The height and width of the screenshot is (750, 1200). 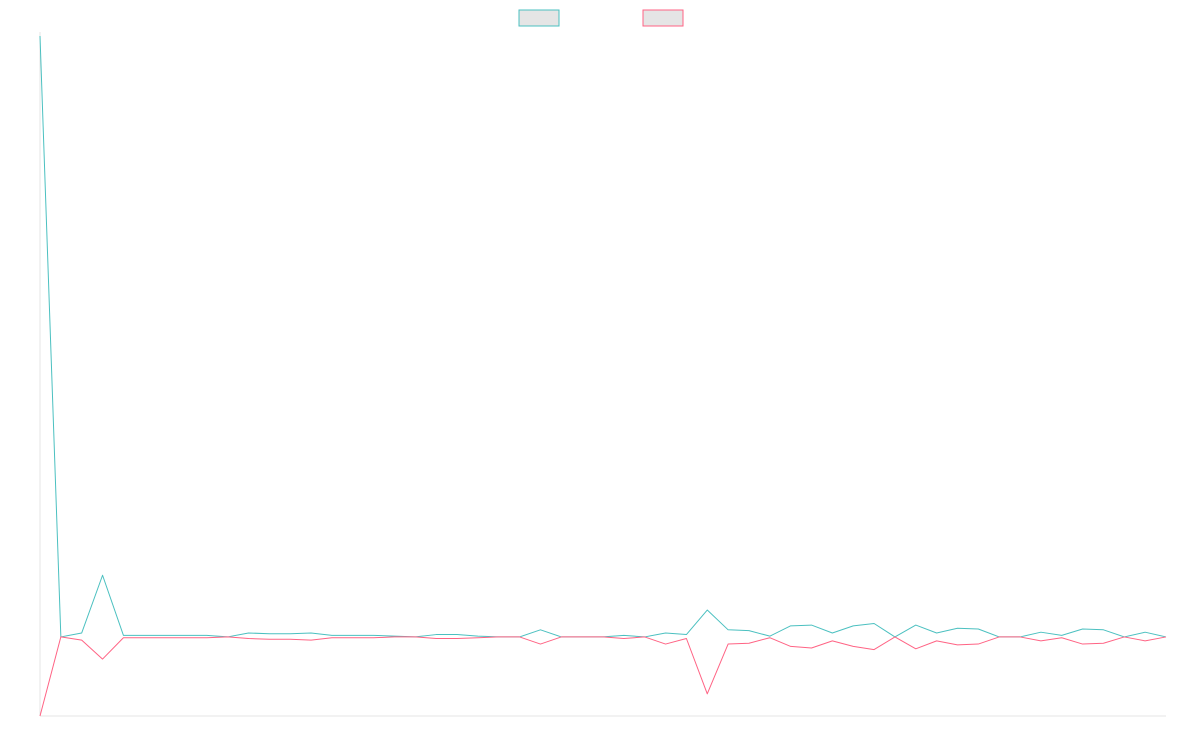 I want to click on legend, so click(x=601, y=18).